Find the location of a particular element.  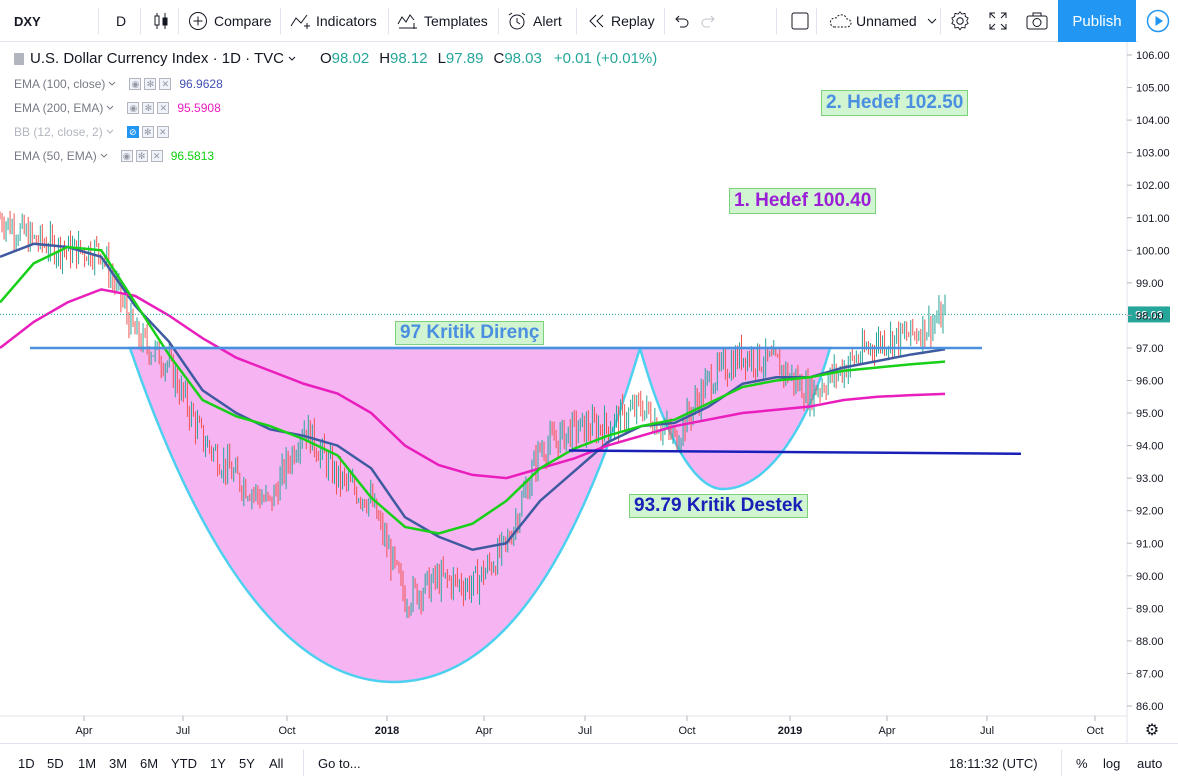

resistance-label: 97 Kritik Direnç is located at coordinates (470, 333).